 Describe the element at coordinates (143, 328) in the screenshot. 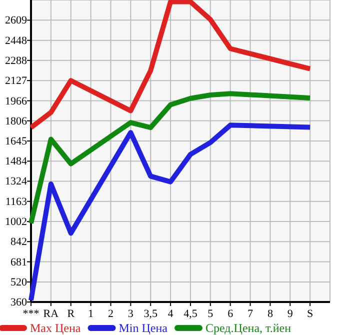

I see `legend-label: Min Цена` at that location.